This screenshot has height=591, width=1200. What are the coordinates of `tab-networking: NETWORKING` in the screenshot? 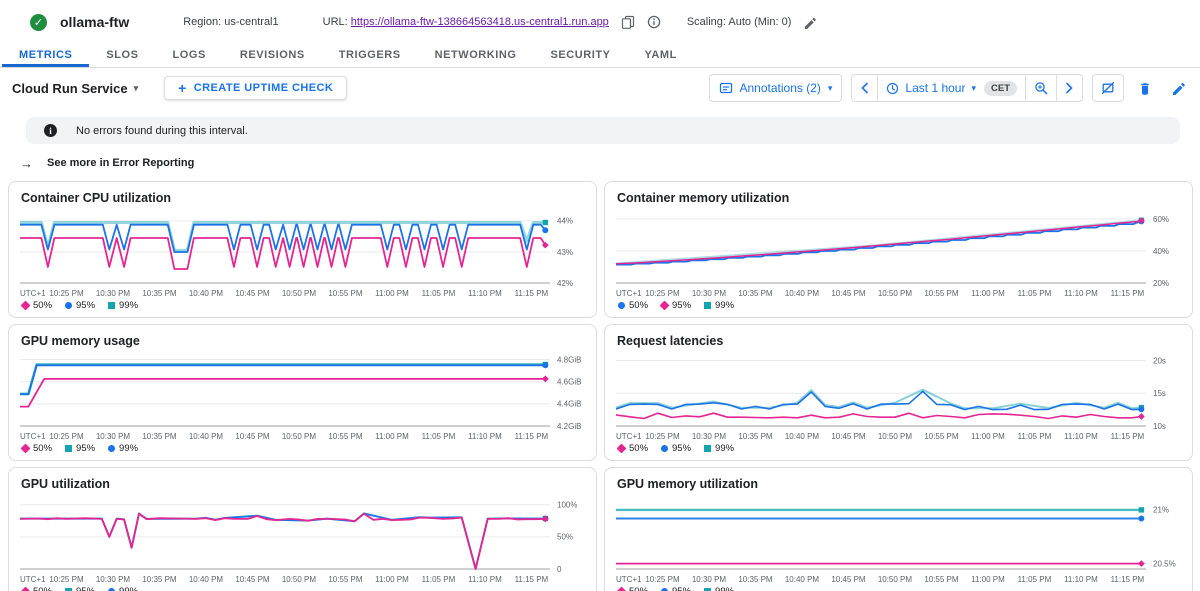 It's located at (475, 55).